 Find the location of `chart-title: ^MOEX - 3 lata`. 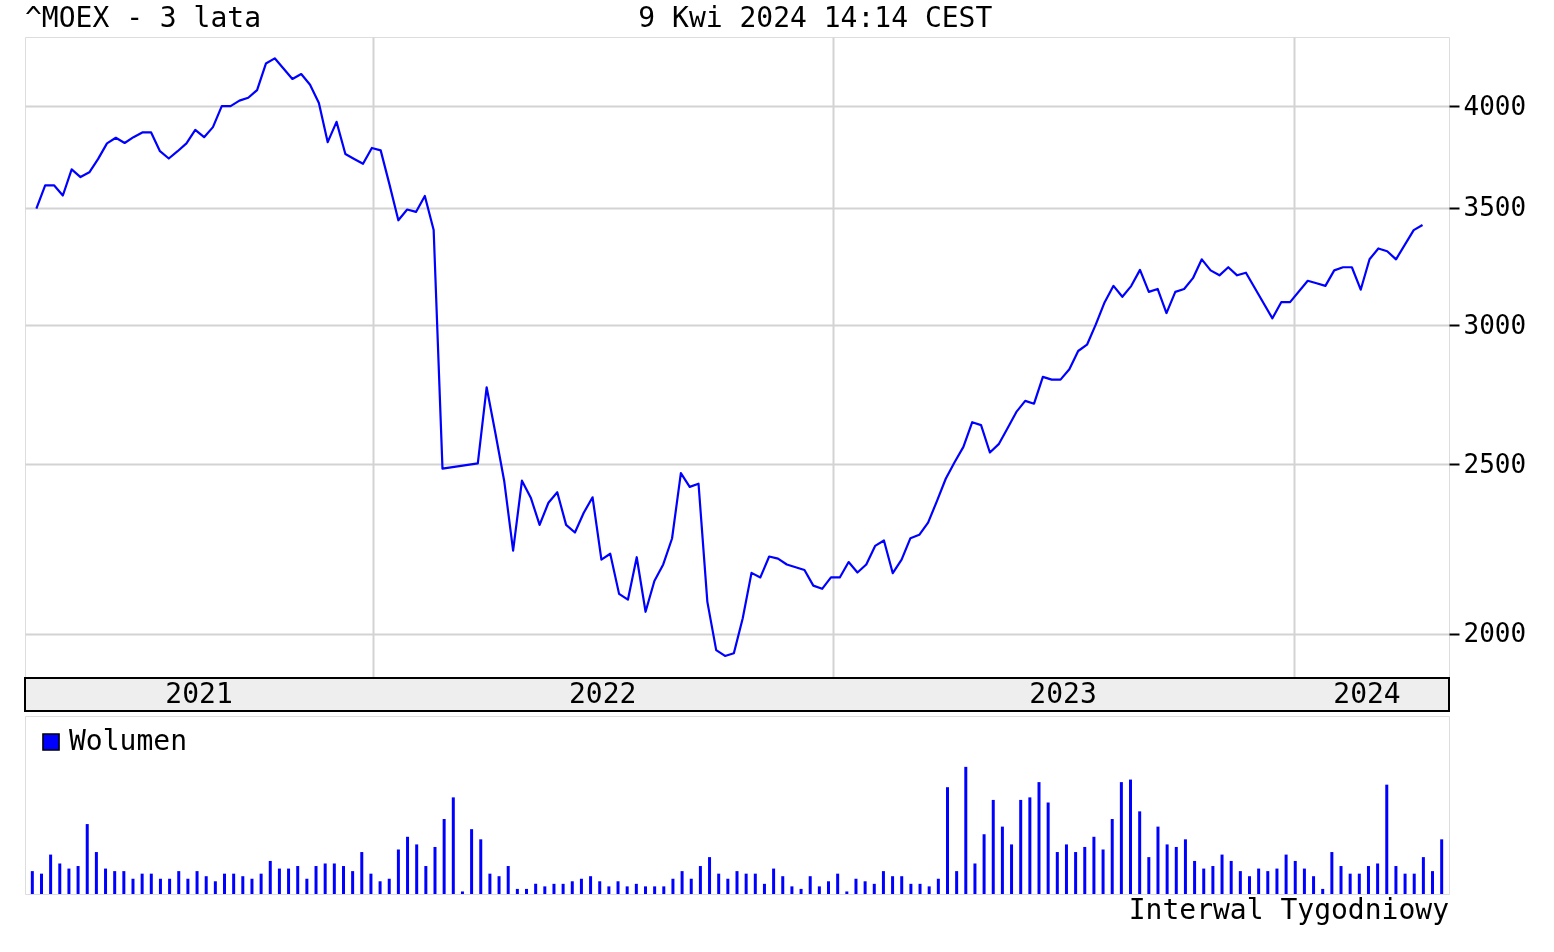

chart-title: ^MOEX - 3 lata is located at coordinates (143, 17).